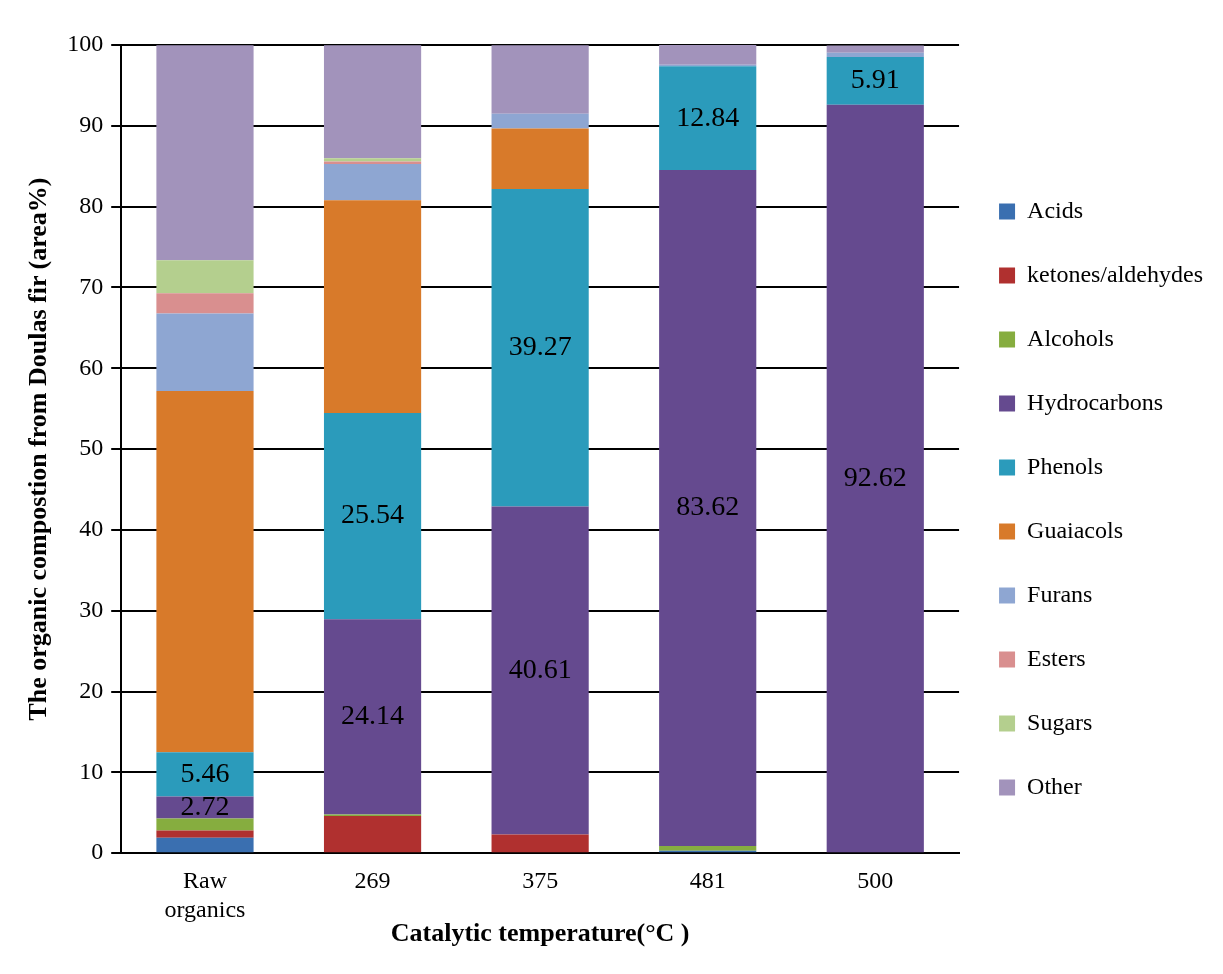 The height and width of the screenshot is (974, 1223). What do you see at coordinates (1095, 401) in the screenshot?
I see `legend-label: Hydrocarbons` at bounding box center [1095, 401].